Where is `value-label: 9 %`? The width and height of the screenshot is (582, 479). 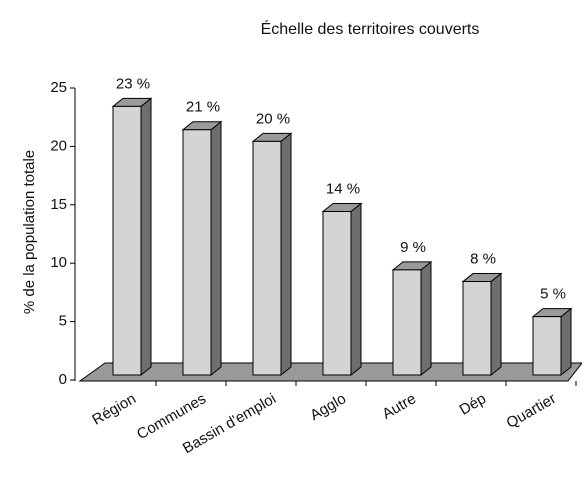 value-label: 9 % is located at coordinates (413, 247).